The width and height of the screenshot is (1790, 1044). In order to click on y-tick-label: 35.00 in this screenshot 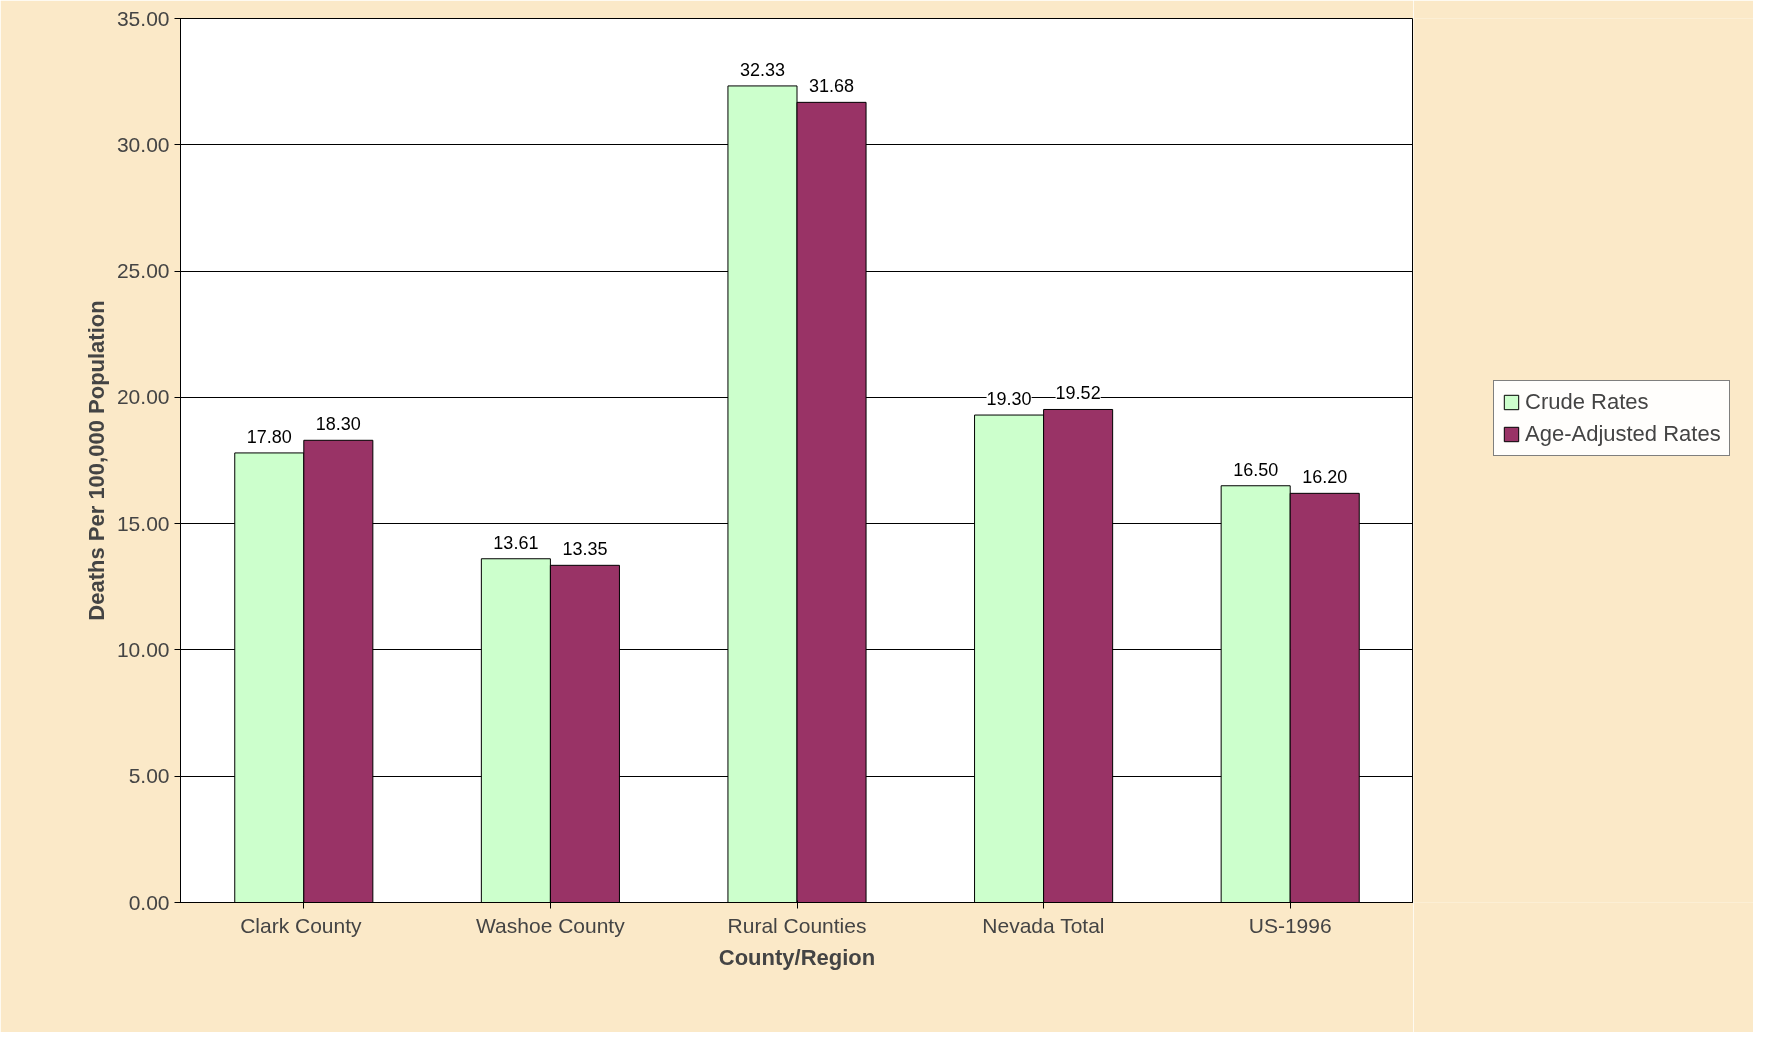, I will do `click(143, 18)`.